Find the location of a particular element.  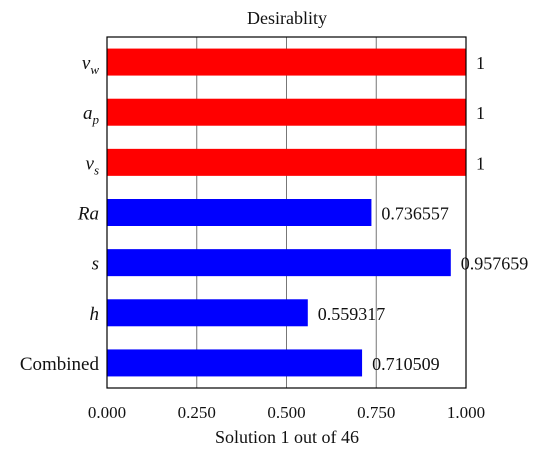

category-label: s is located at coordinates (95, 264).